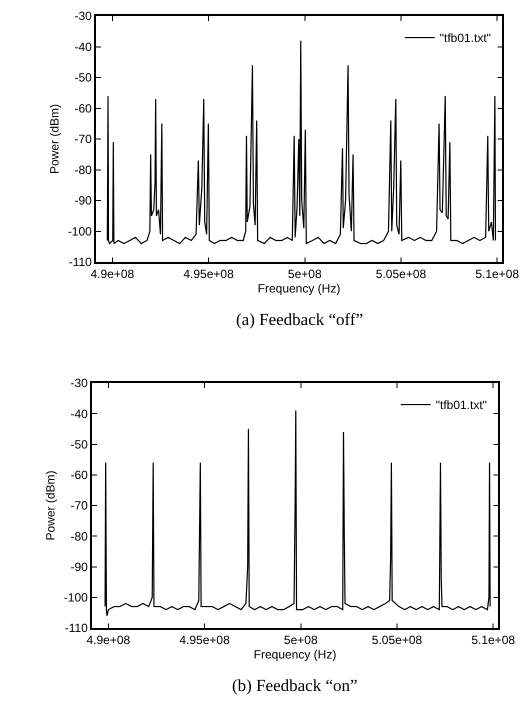 The height and width of the screenshot is (706, 528). What do you see at coordinates (300, 319) in the screenshot?
I see `text: (a) Feedback “off”` at bounding box center [300, 319].